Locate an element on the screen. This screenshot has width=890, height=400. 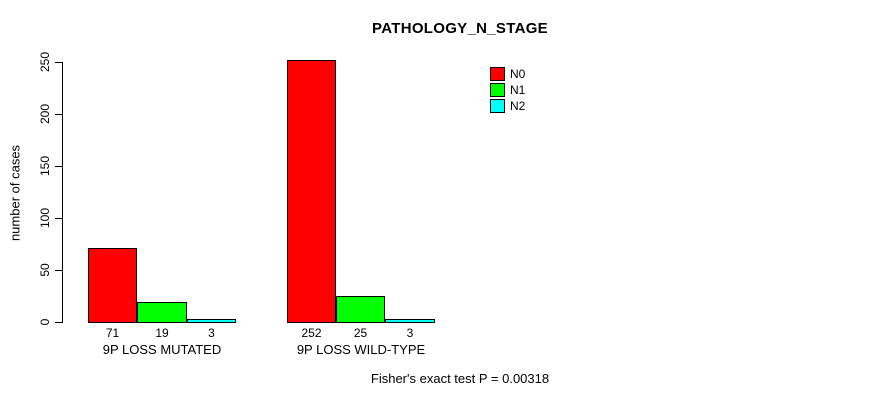
annotation-text: Fisher's exact test P = 0.00318 is located at coordinates (460, 378).